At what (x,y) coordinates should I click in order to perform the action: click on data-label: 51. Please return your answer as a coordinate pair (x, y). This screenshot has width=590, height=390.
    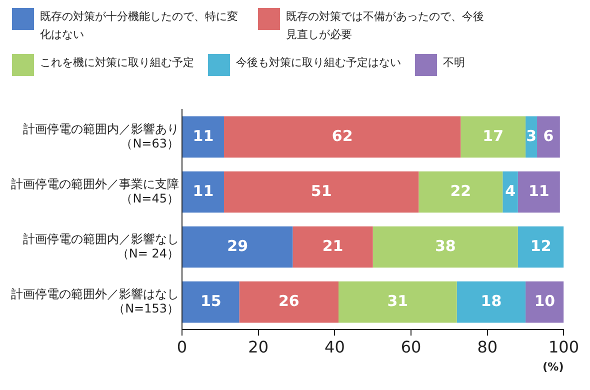
    Looking at the image, I should click on (321, 191).